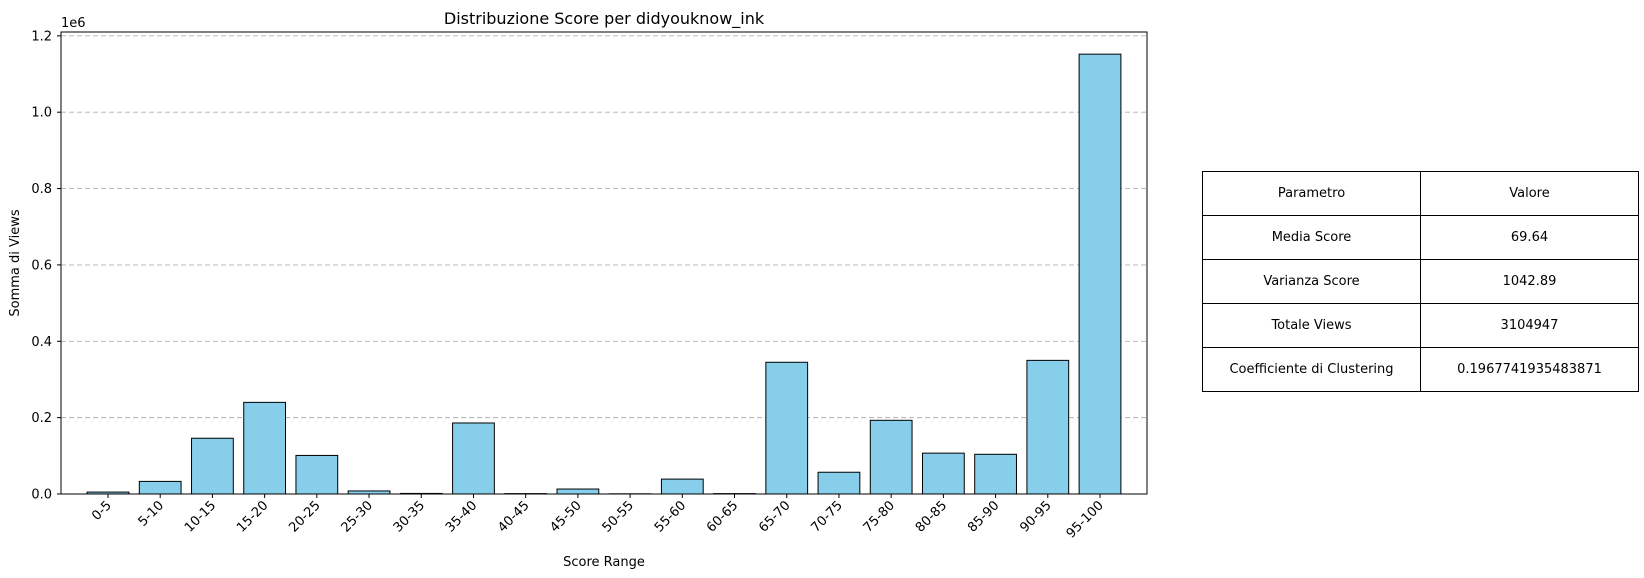 The width and height of the screenshot is (1644, 578). What do you see at coordinates (1529, 369) in the screenshot?
I see `table-cell-value: 0.1967741935483871` at bounding box center [1529, 369].